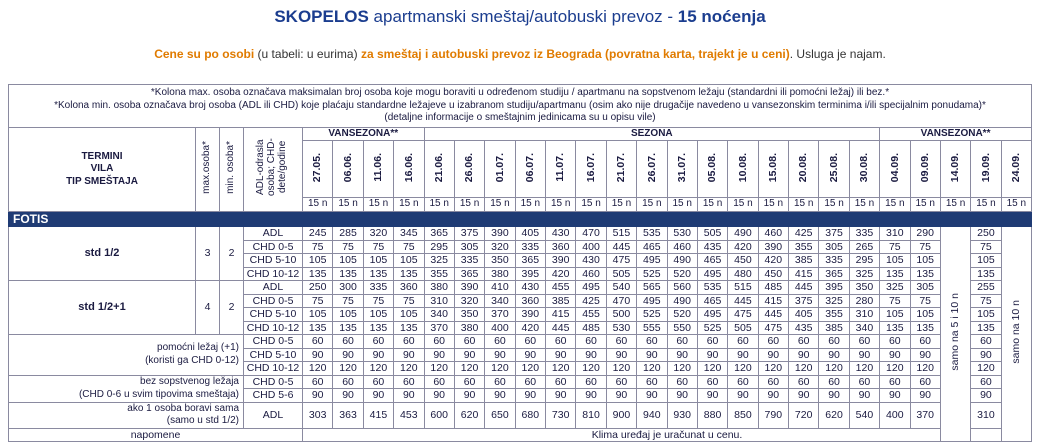 The width and height of the screenshot is (1040, 442). What do you see at coordinates (207, 307) in the screenshot?
I see `max-persons: 4` at bounding box center [207, 307].